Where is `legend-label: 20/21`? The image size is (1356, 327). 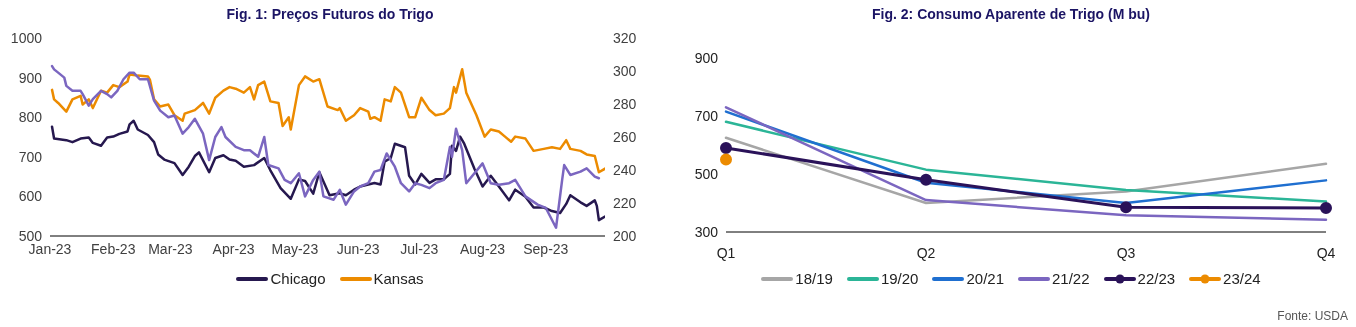
legend-label: 20/21 is located at coordinates (985, 278).